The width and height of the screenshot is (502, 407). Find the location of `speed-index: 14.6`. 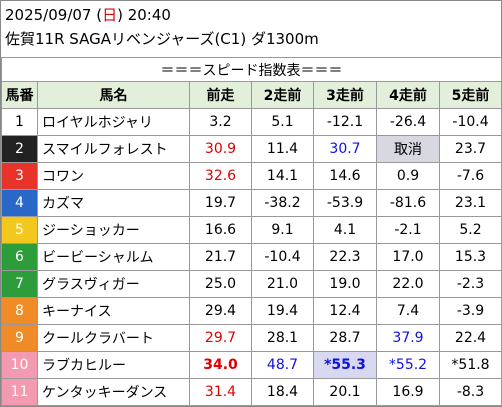

speed-index: 14.6 is located at coordinates (345, 176).